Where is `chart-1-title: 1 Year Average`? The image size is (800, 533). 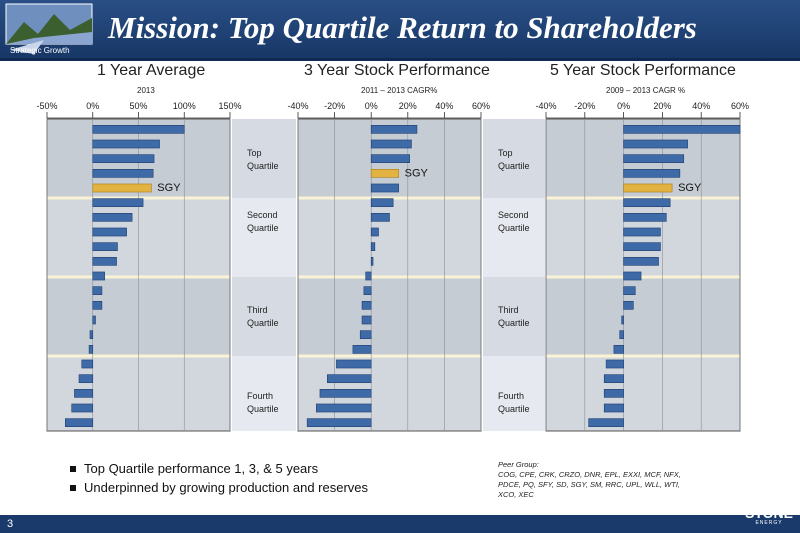 chart-1-title: 1 Year Average is located at coordinates (151, 70).